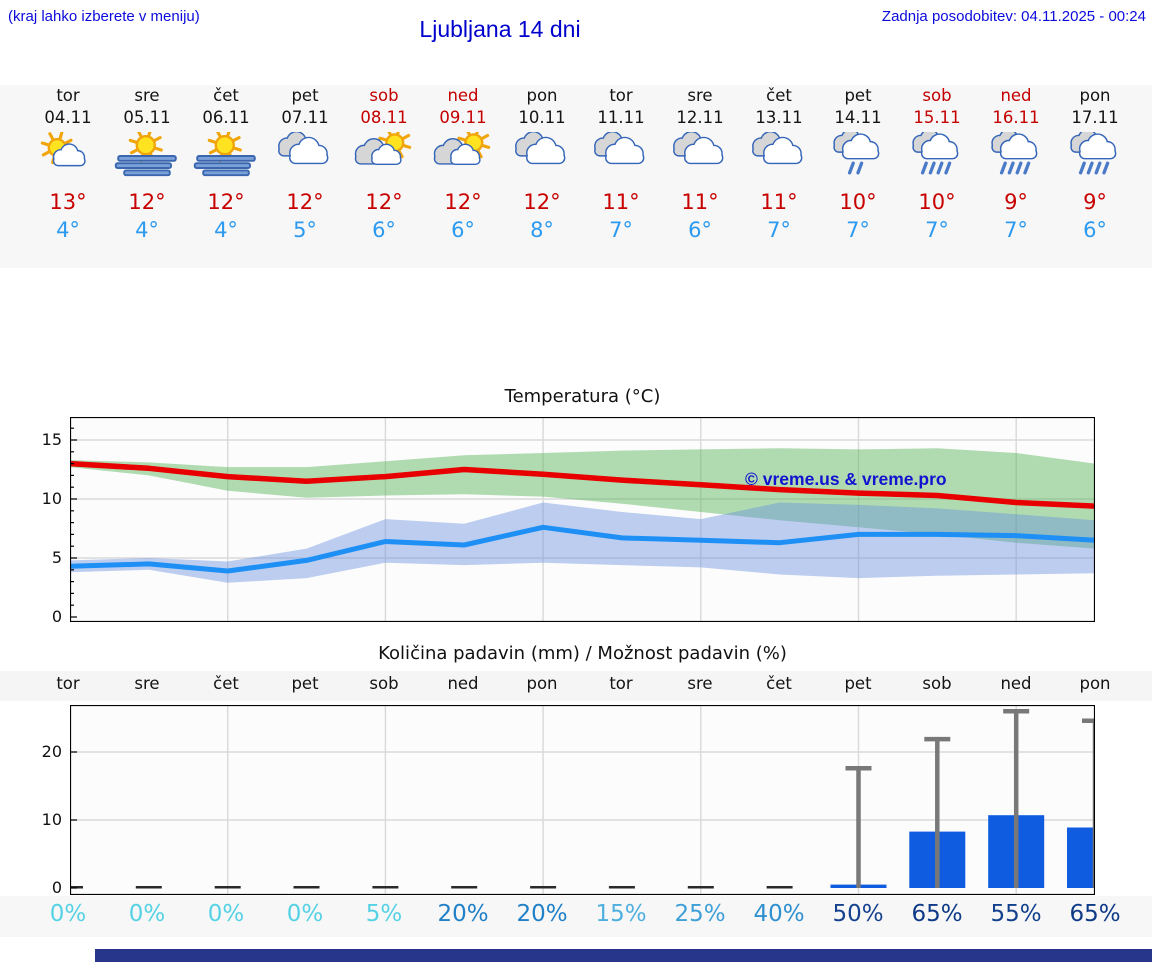 Image resolution: width=1152 pixels, height=975 pixels. I want to click on forecast-day-column: pon 10.11 12° 8°, so click(542, 176).